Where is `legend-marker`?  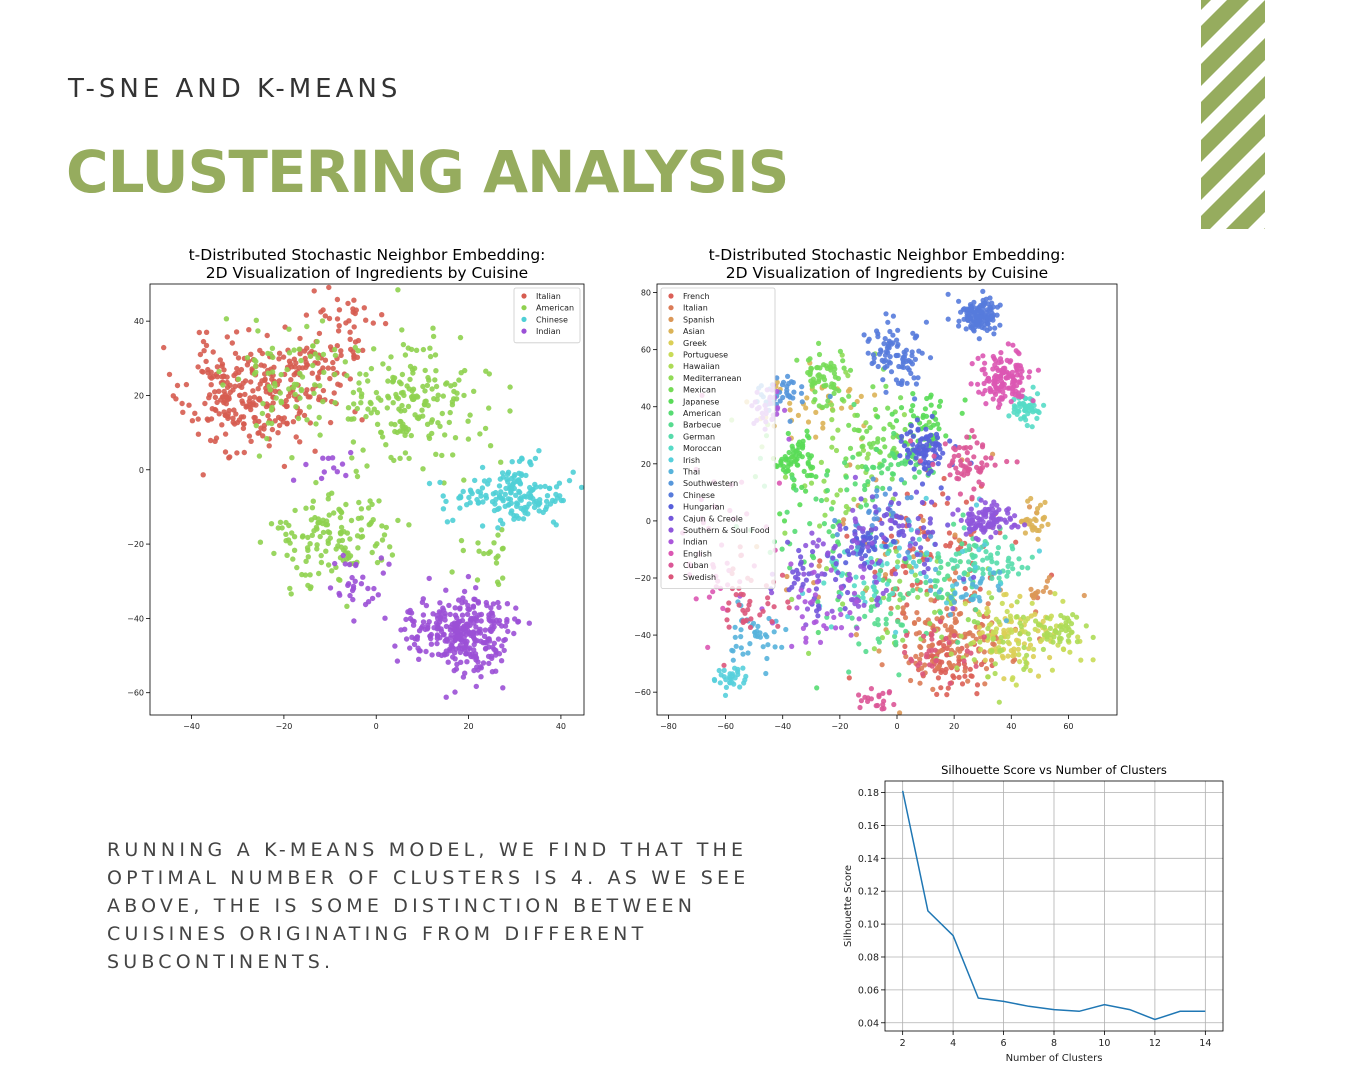
legend-marker is located at coordinates (671, 565).